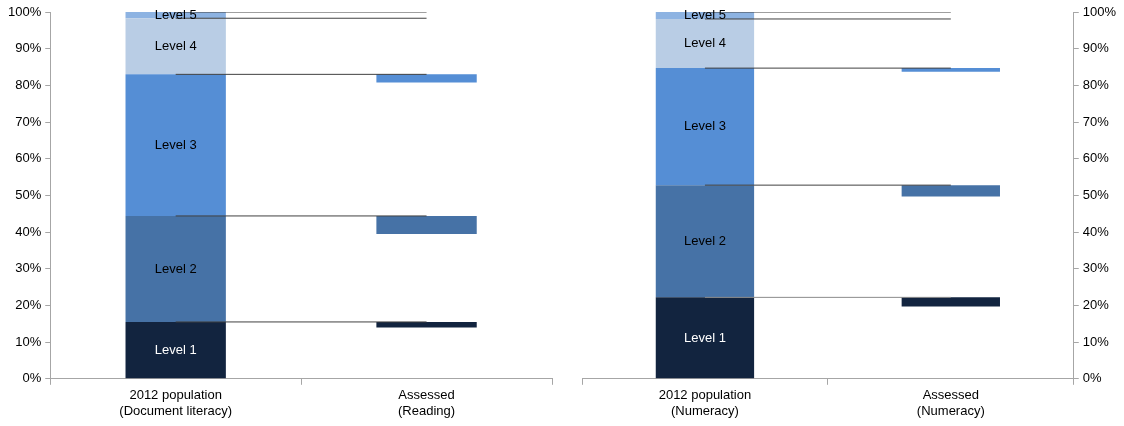 This screenshot has width=1124, height=426. Describe the element at coordinates (427, 402) in the screenshot. I see `x-tick-label: Assessed (Reading)` at that location.